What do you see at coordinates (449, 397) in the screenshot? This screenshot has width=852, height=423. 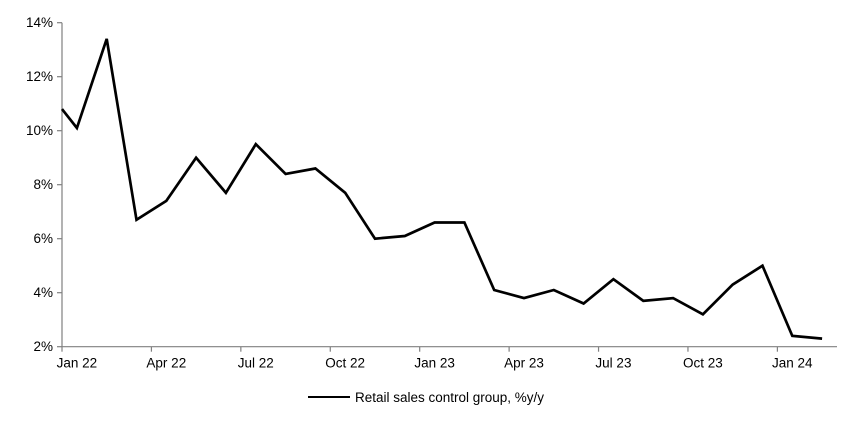 I see `legend-series-label: Retail sales control group, %y/y` at bounding box center [449, 397].